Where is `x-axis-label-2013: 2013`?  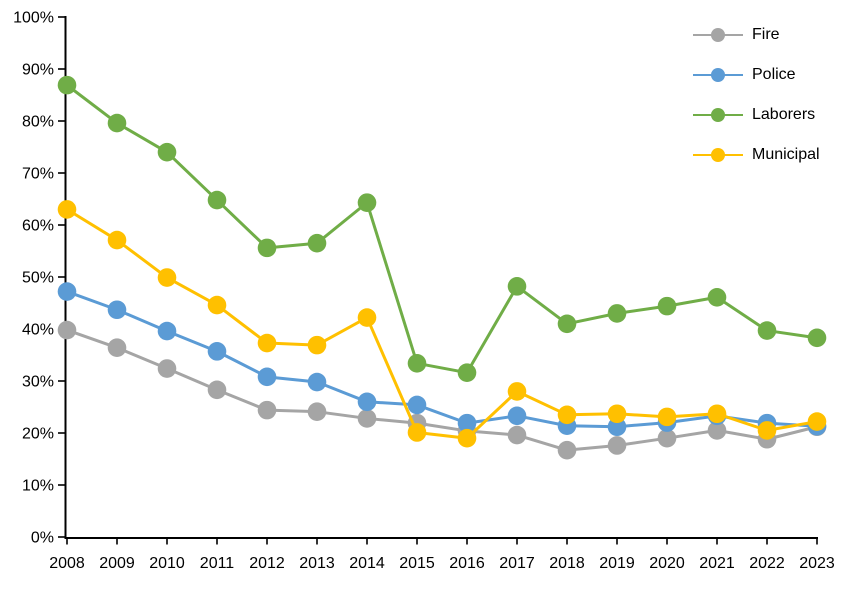
x-axis-label-2013: 2013 is located at coordinates (317, 563).